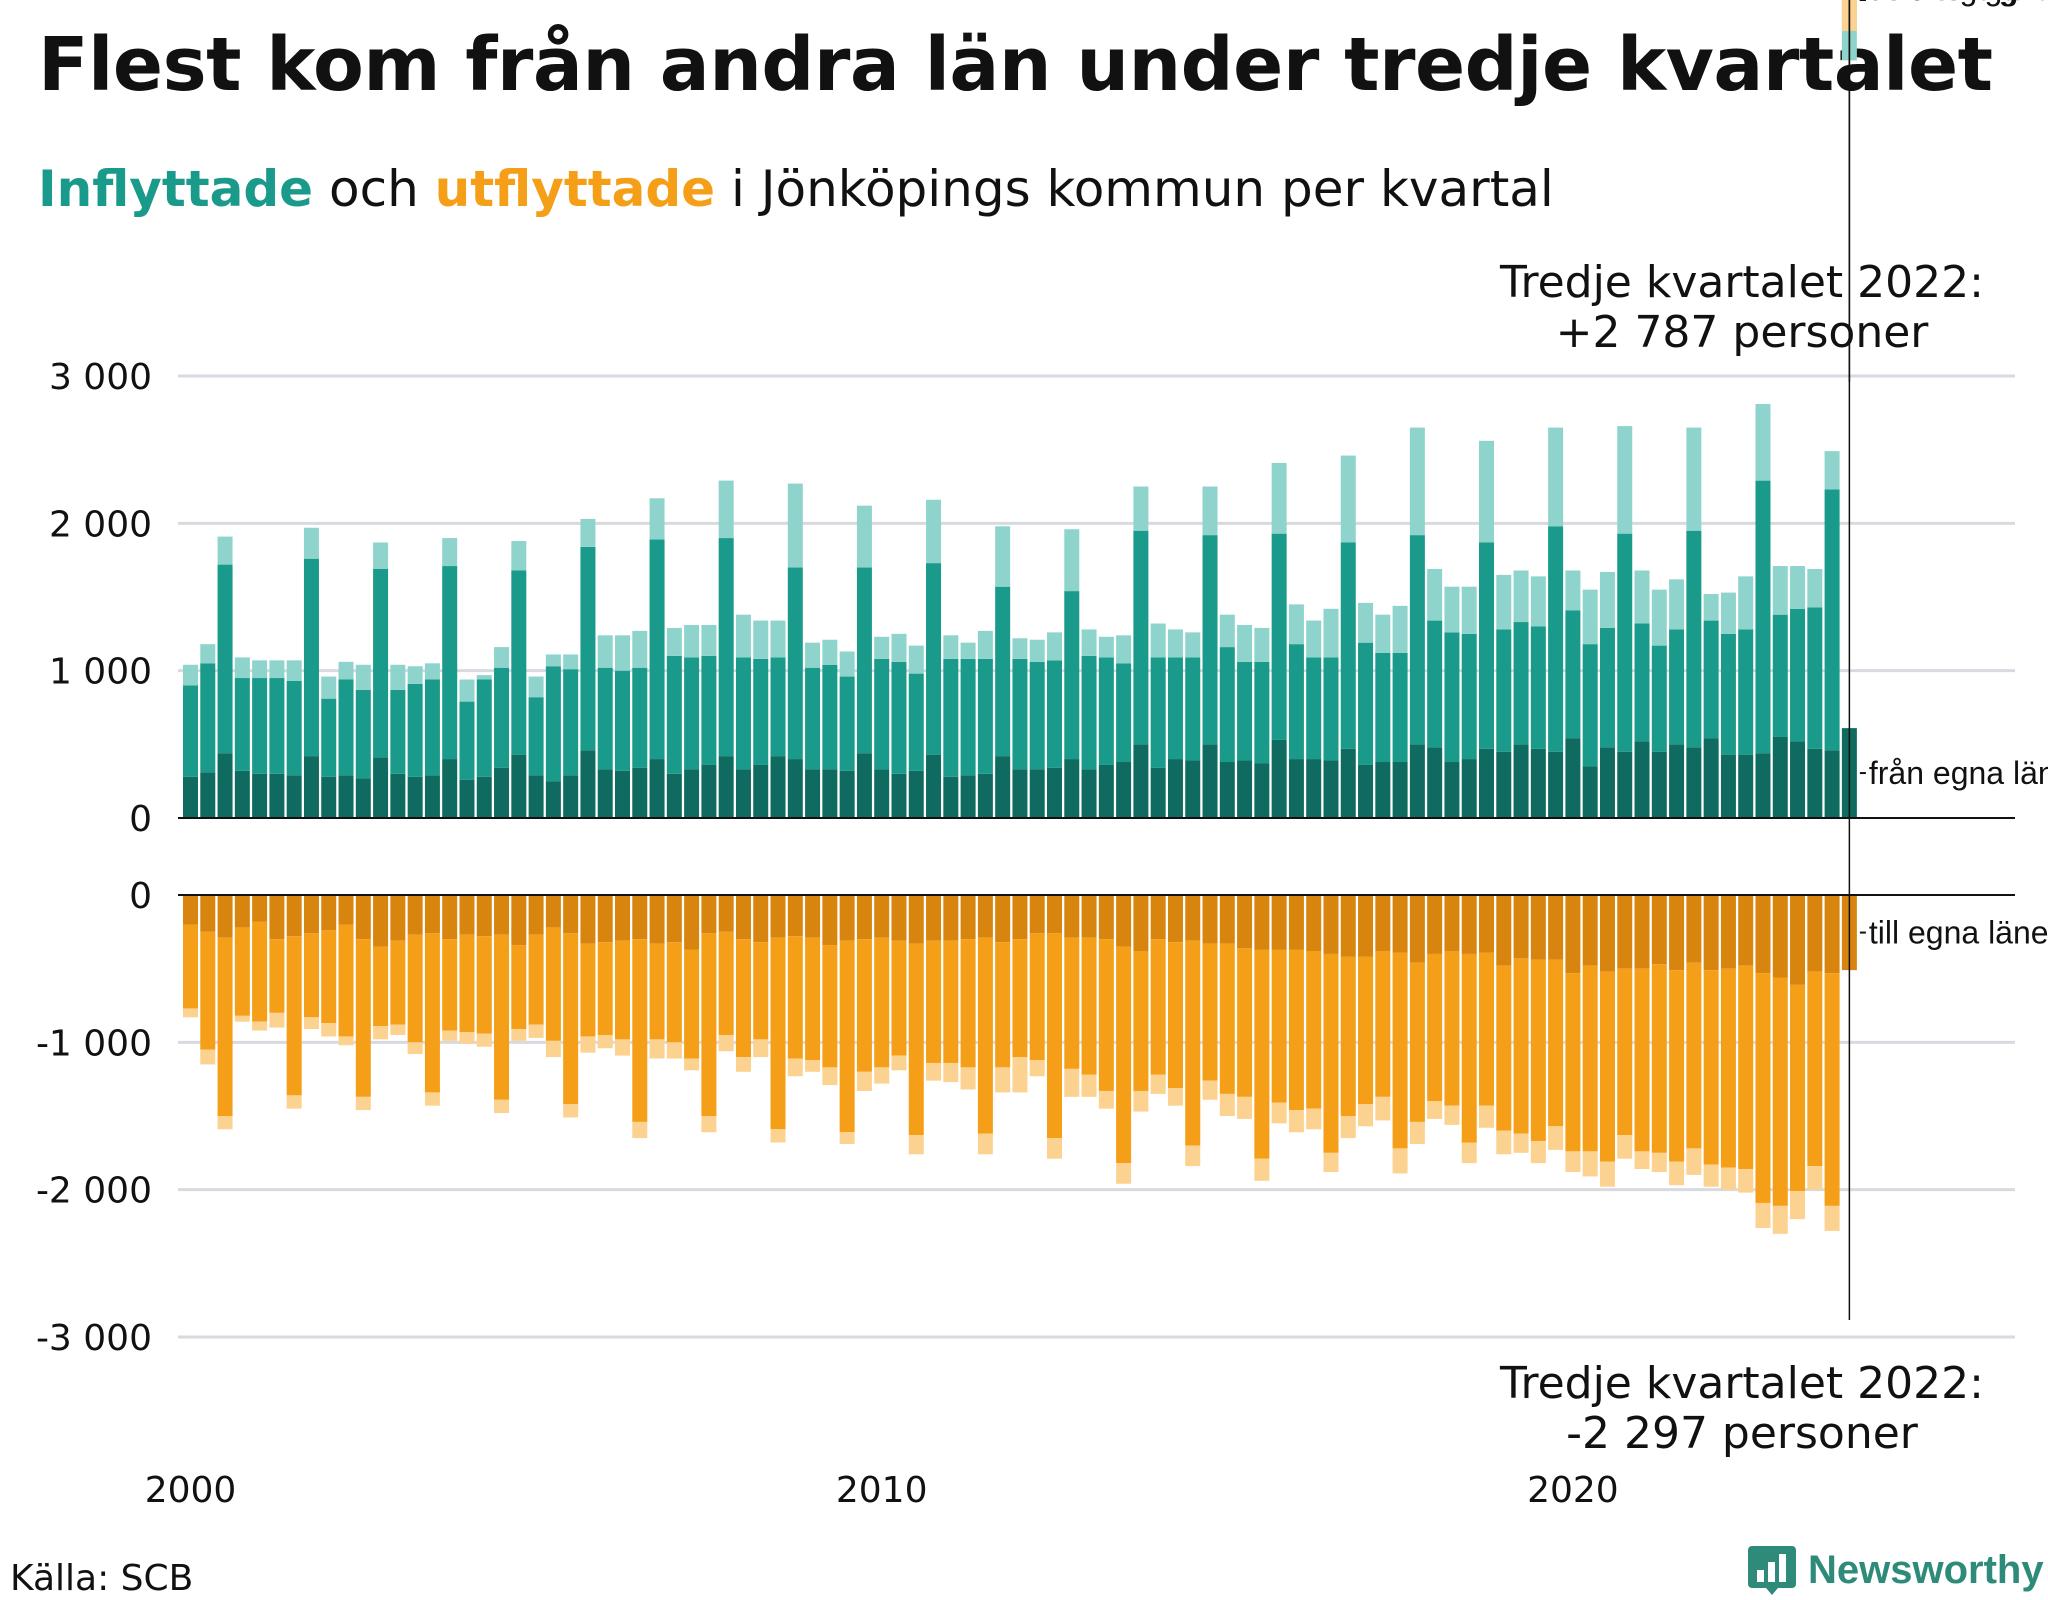 This screenshot has width=2048, height=1600. What do you see at coordinates (1943, 3) in the screenshot?
I see `segment-label: utvandring` at bounding box center [1943, 3].